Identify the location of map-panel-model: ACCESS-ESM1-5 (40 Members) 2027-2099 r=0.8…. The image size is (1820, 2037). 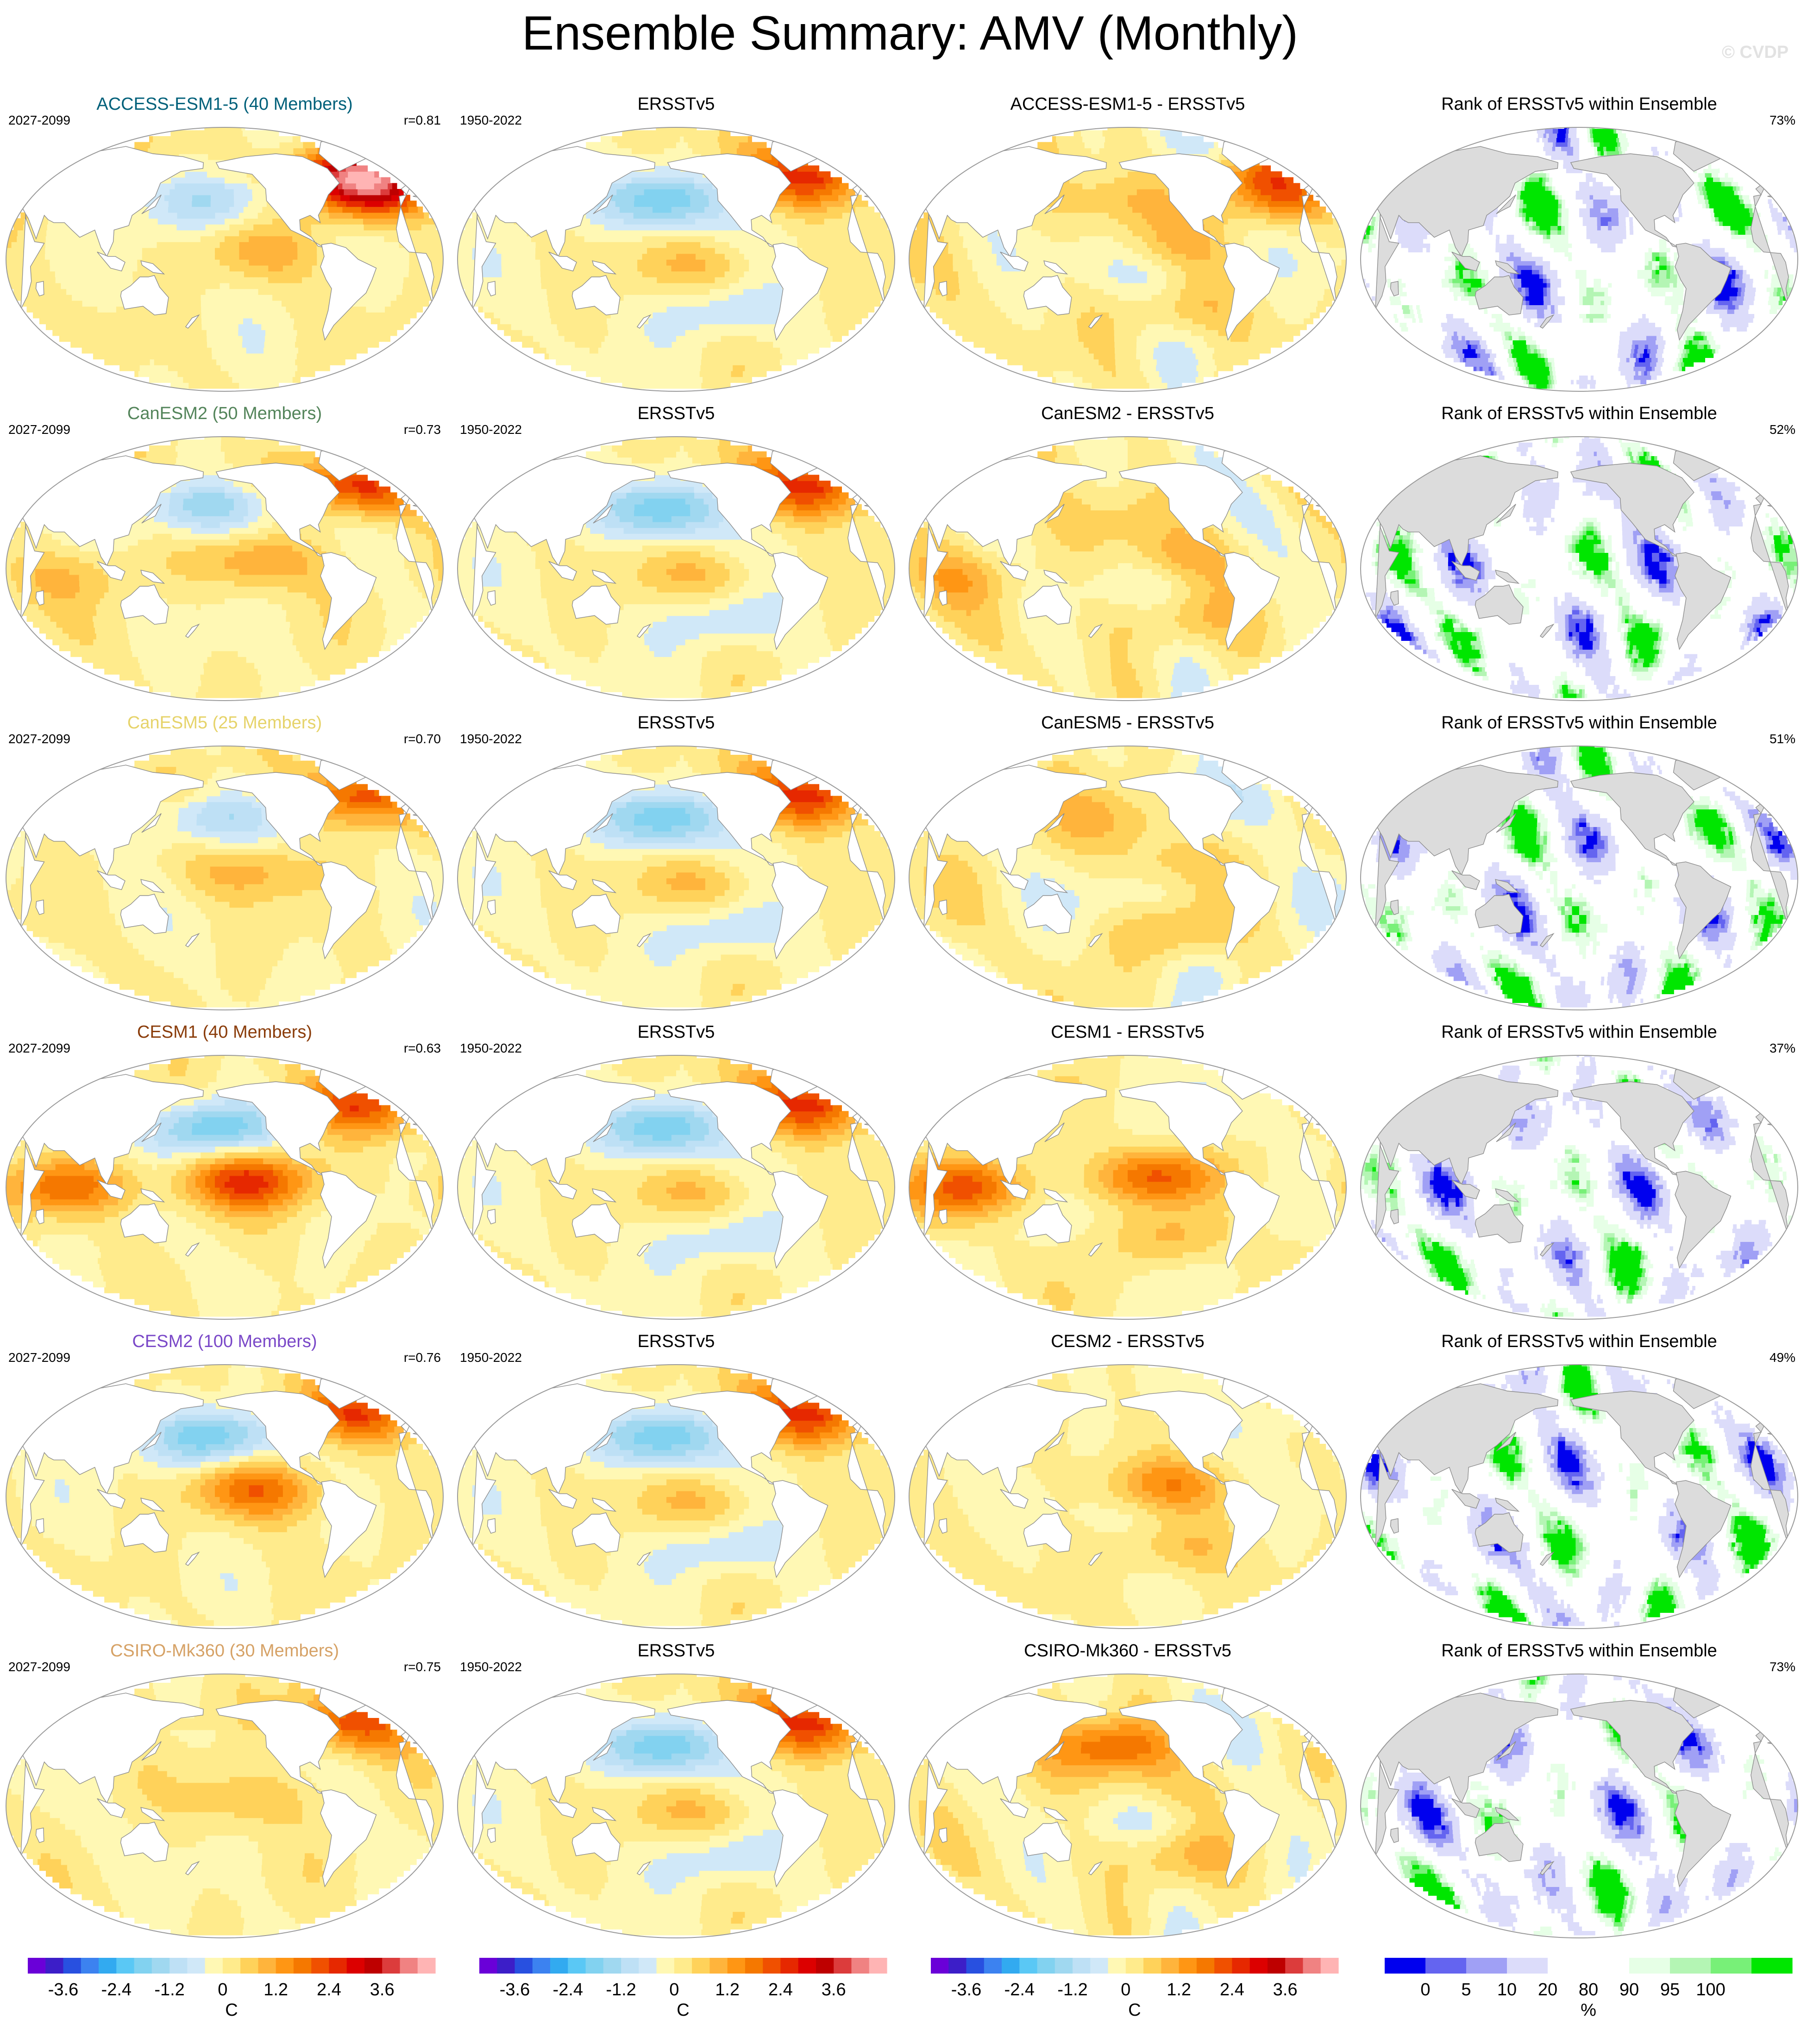
(224, 241).